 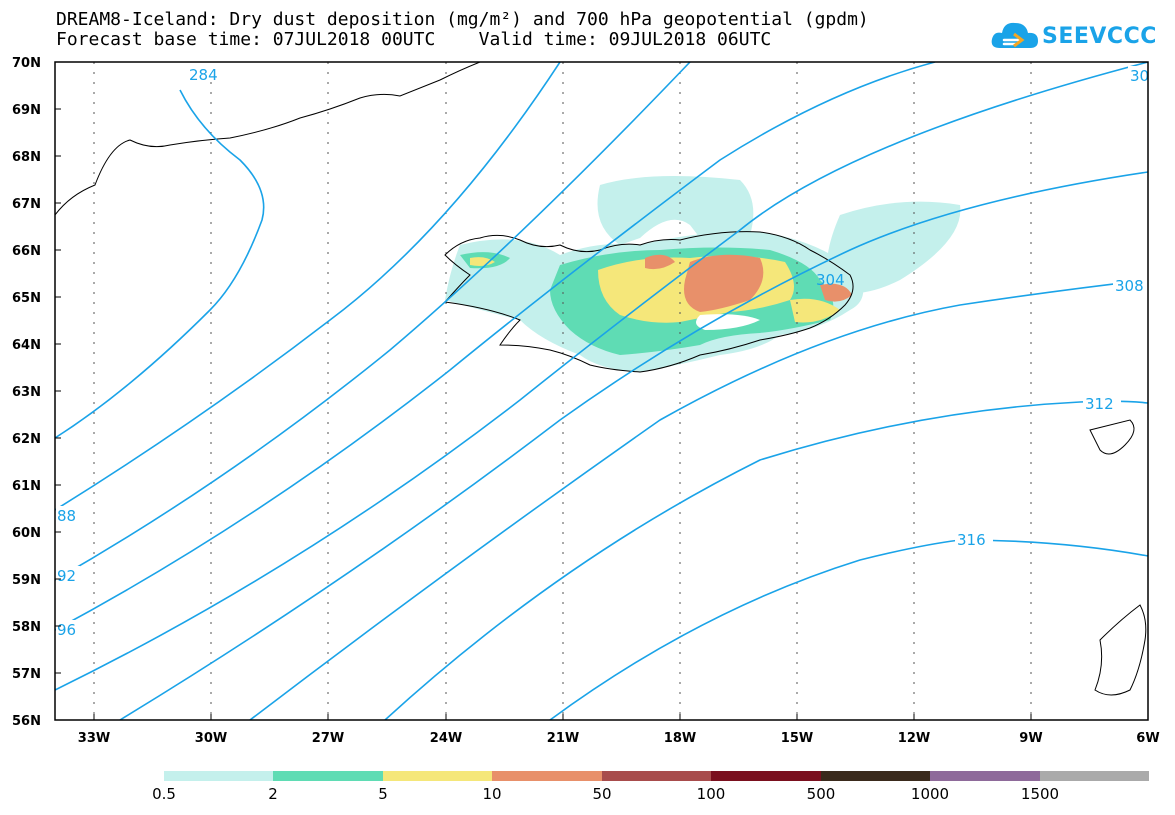 What do you see at coordinates (26, 580) in the screenshot?
I see `lat-label: 59N` at bounding box center [26, 580].